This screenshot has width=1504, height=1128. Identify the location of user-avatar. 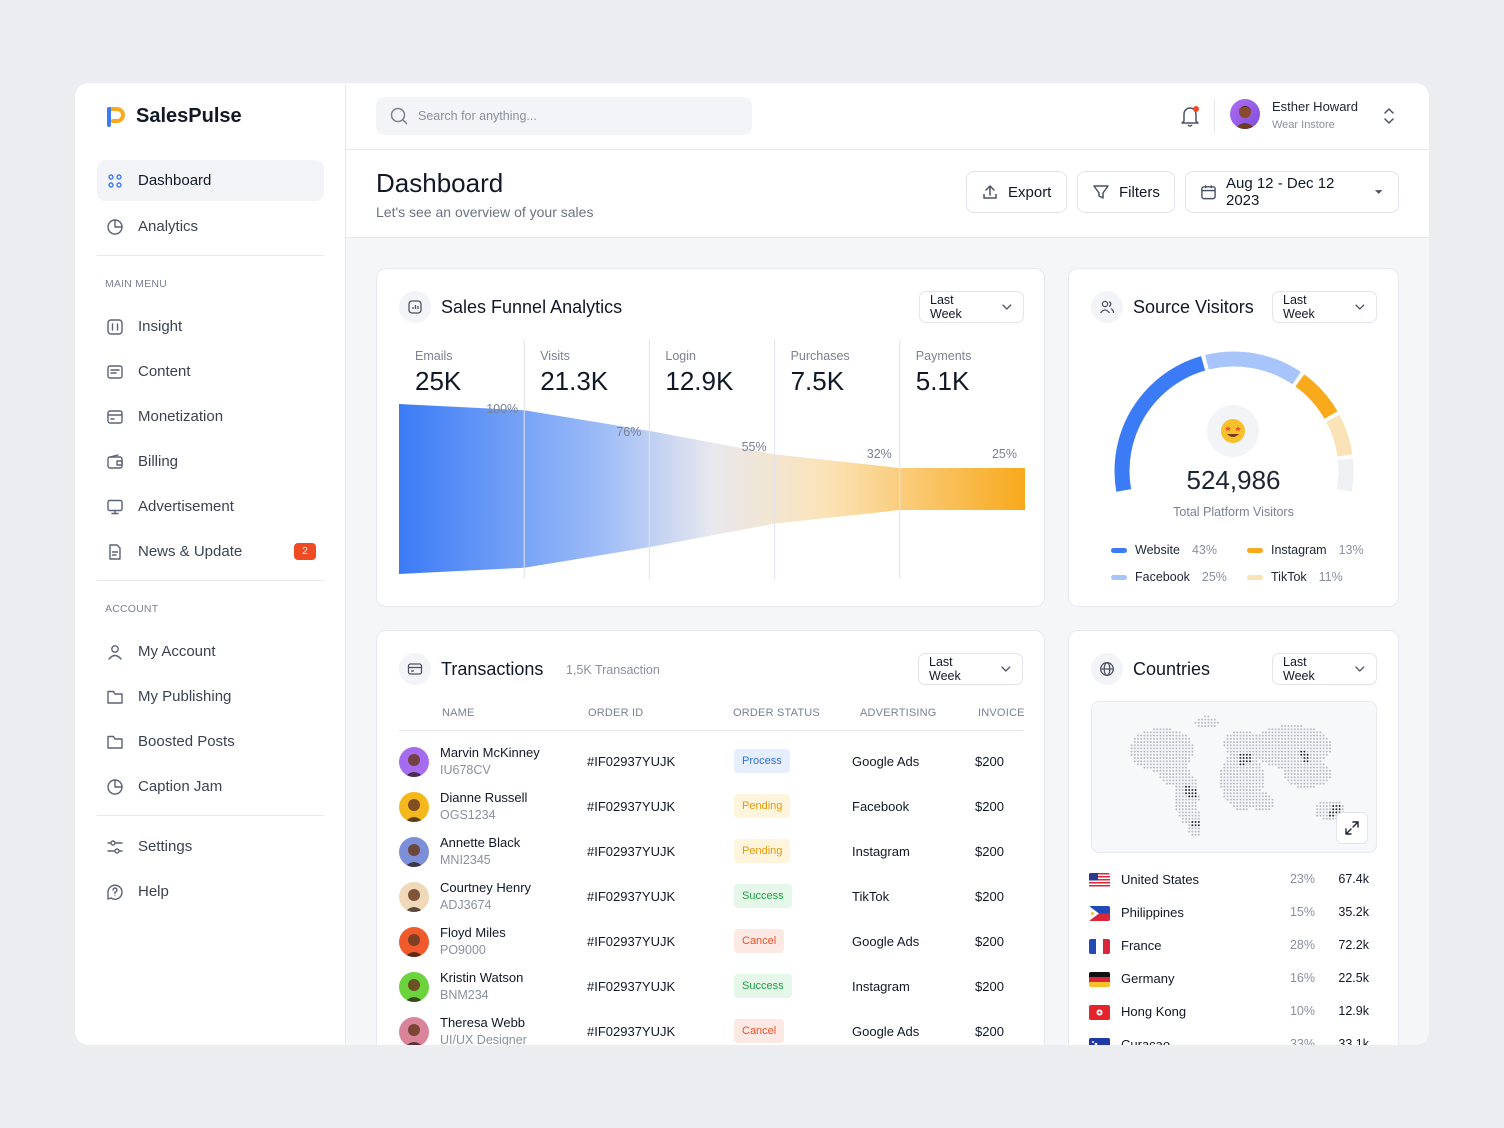
(1245, 114).